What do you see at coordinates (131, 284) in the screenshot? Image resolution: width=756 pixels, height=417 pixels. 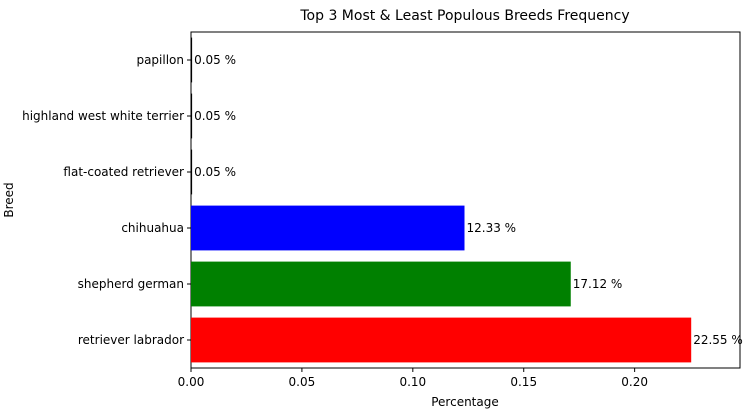 I see `y-tick-label: shepherd german` at bounding box center [131, 284].